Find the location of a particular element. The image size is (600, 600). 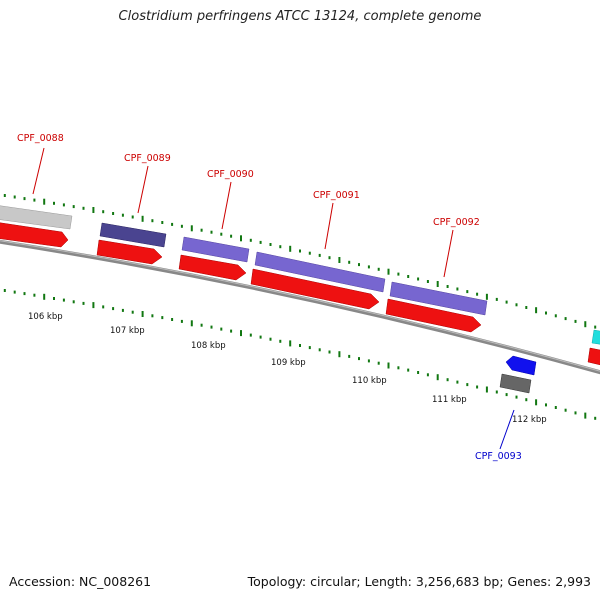

kbp-label-109: 109 kbp is located at coordinates (288, 363).